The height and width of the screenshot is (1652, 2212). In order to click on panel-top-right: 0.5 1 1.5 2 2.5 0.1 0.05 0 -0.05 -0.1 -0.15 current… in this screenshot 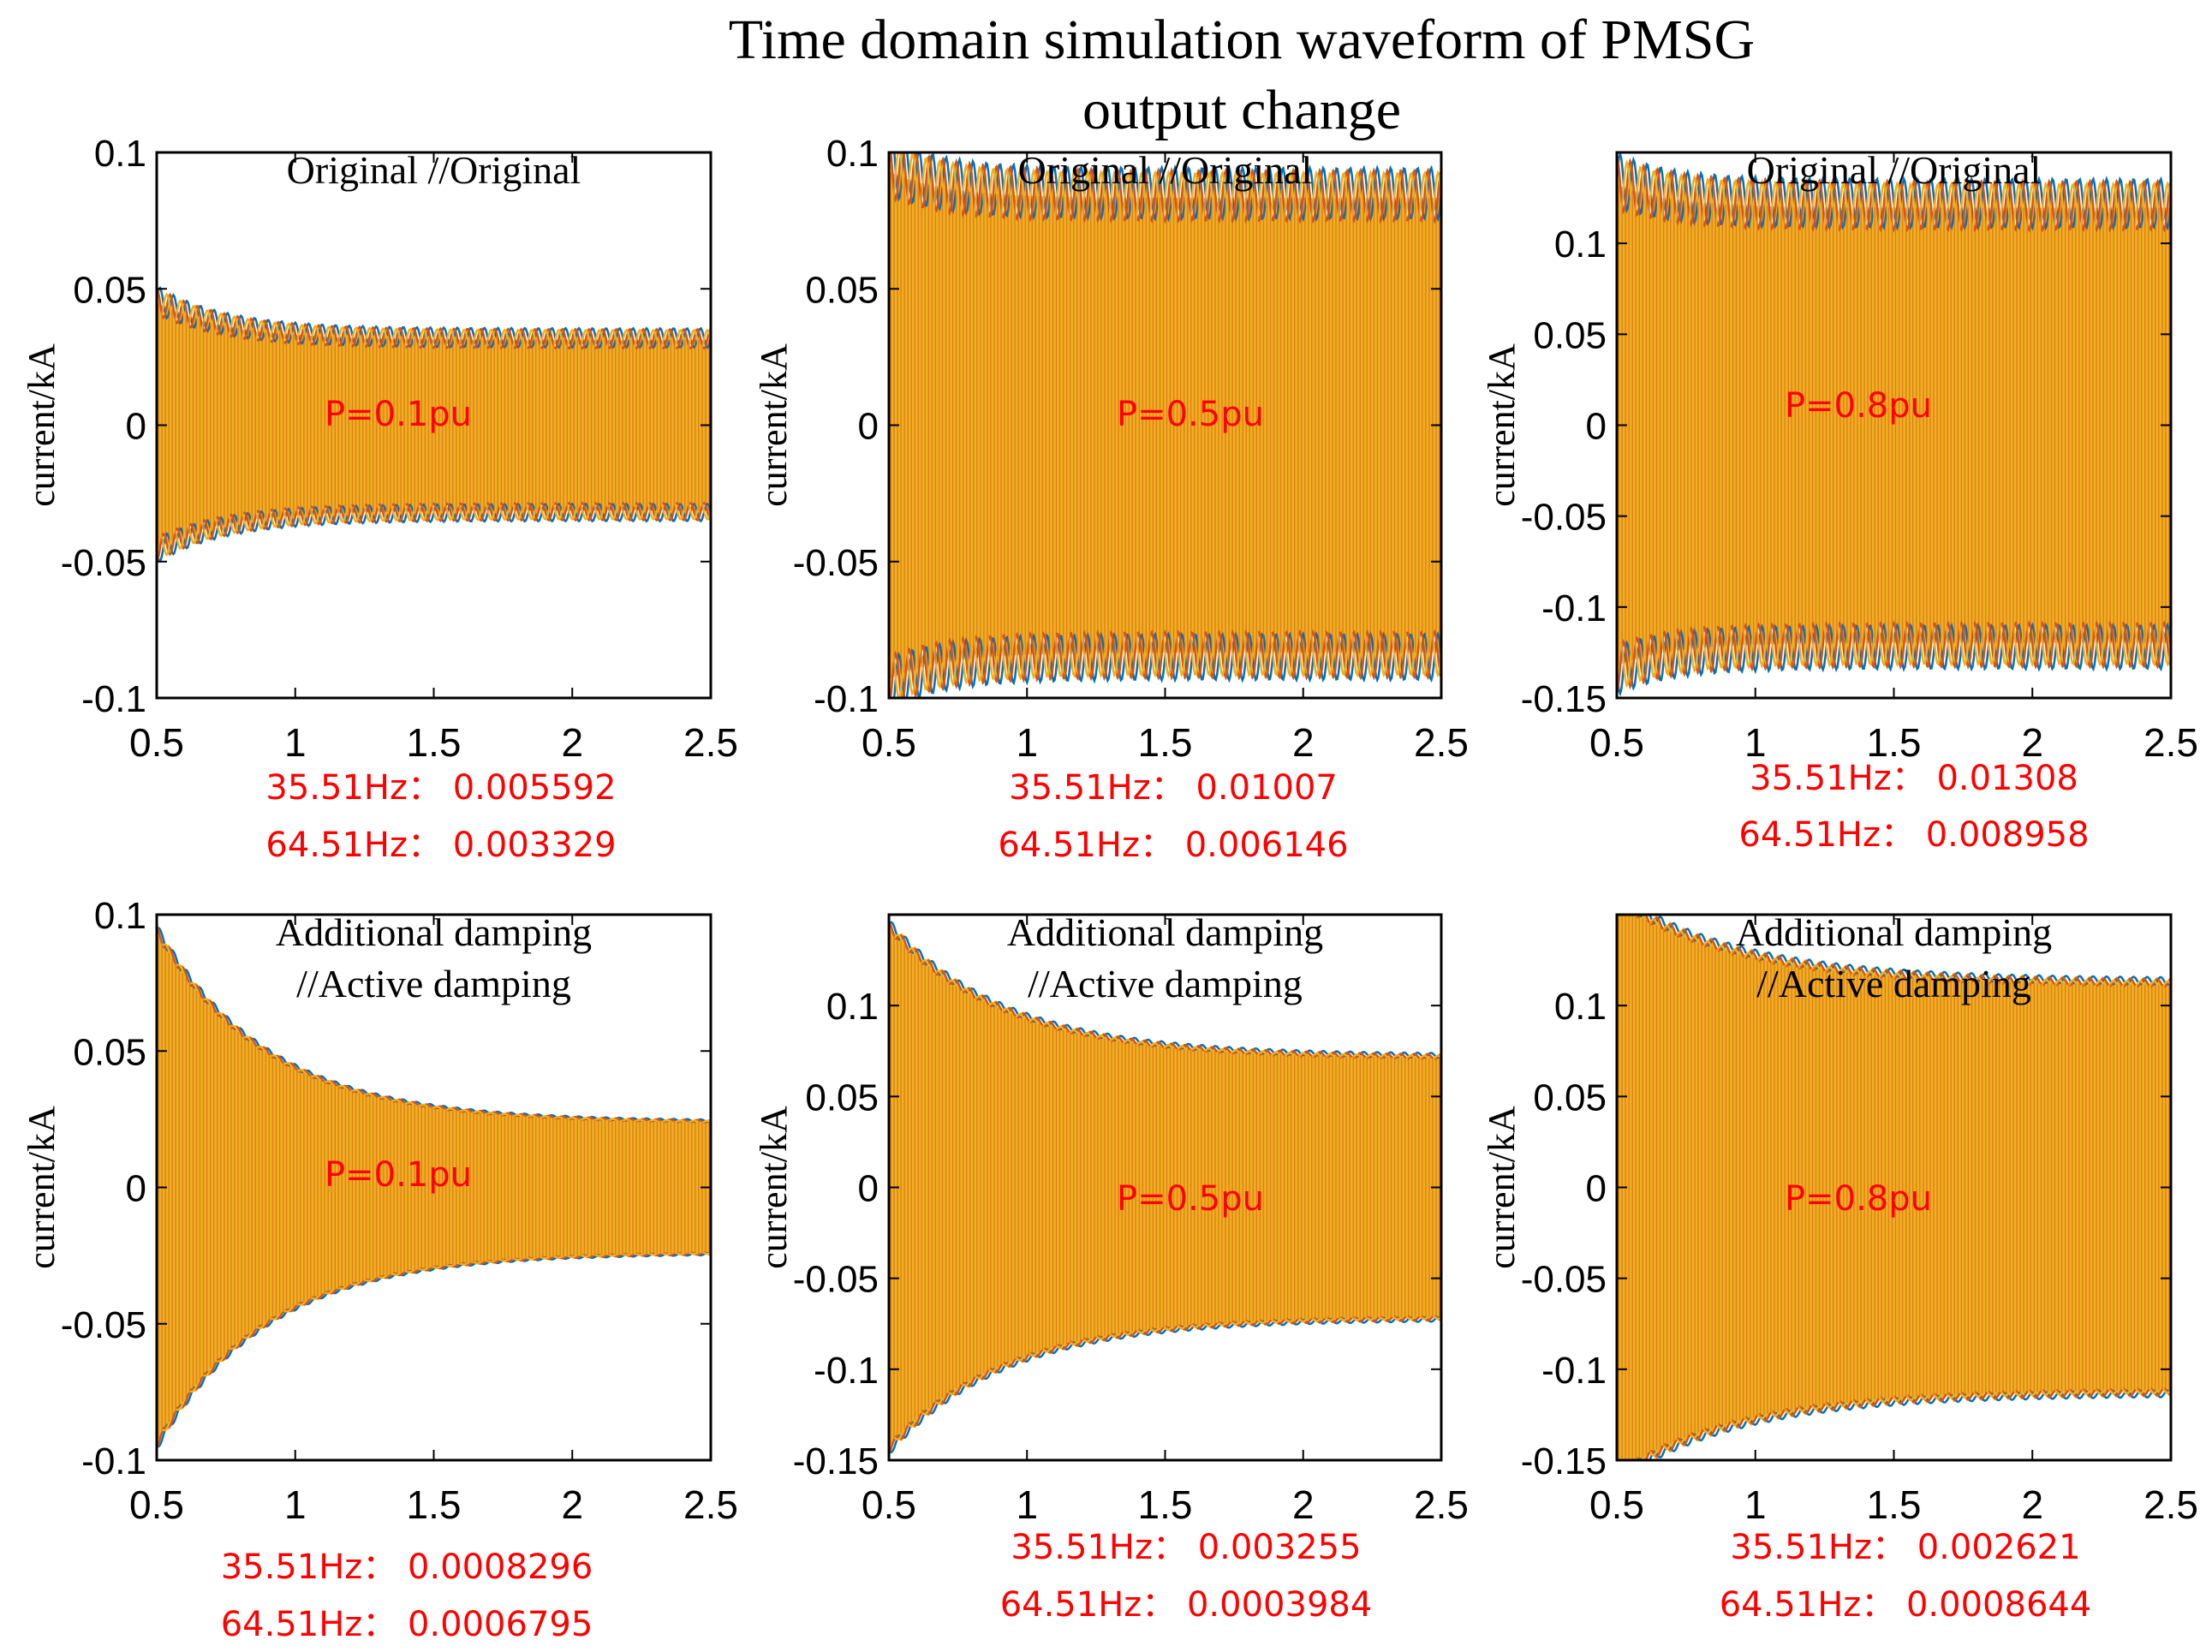, I will do `click(1840, 502)`.